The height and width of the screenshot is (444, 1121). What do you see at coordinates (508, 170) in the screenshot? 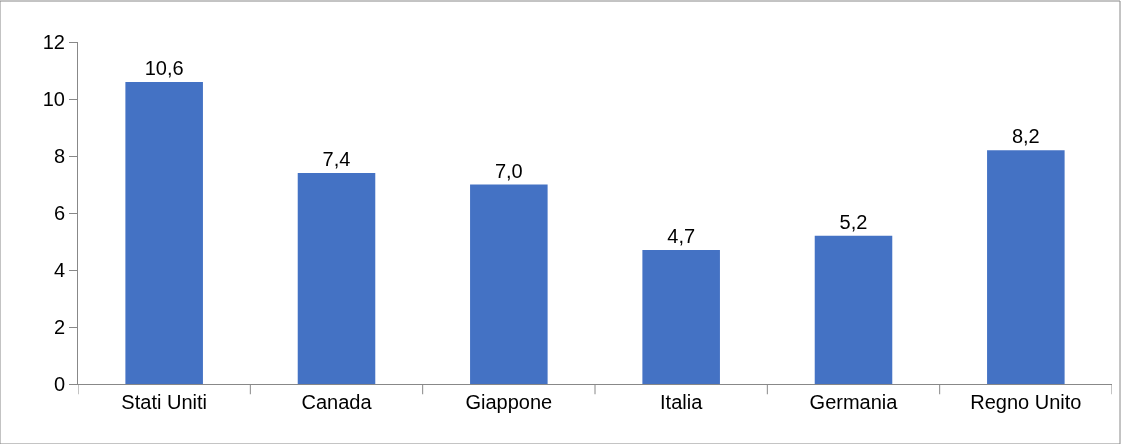
I see `data-label: 7,0` at bounding box center [508, 170].